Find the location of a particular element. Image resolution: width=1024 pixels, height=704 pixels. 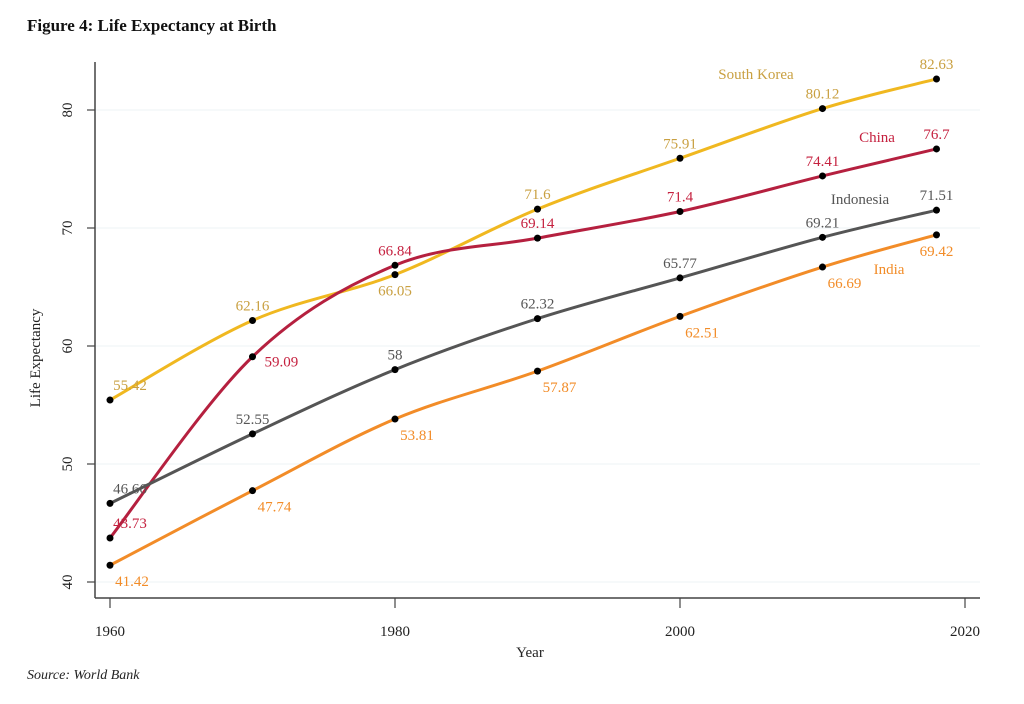

y-tick-label: 80 is located at coordinates (68, 110).